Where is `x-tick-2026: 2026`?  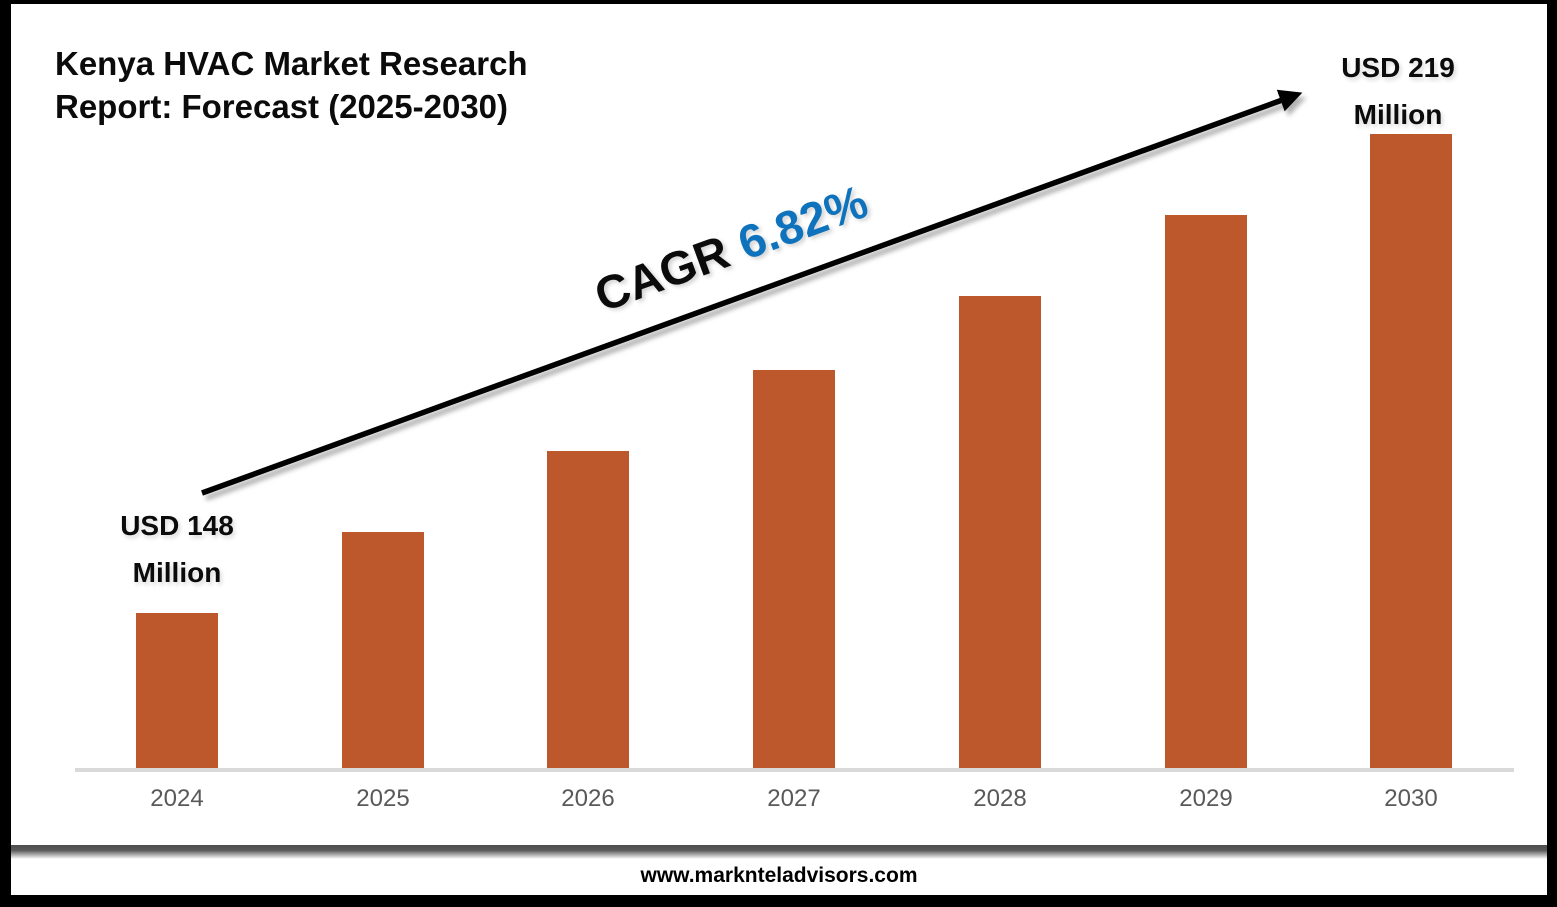
x-tick-2026: 2026 is located at coordinates (588, 798).